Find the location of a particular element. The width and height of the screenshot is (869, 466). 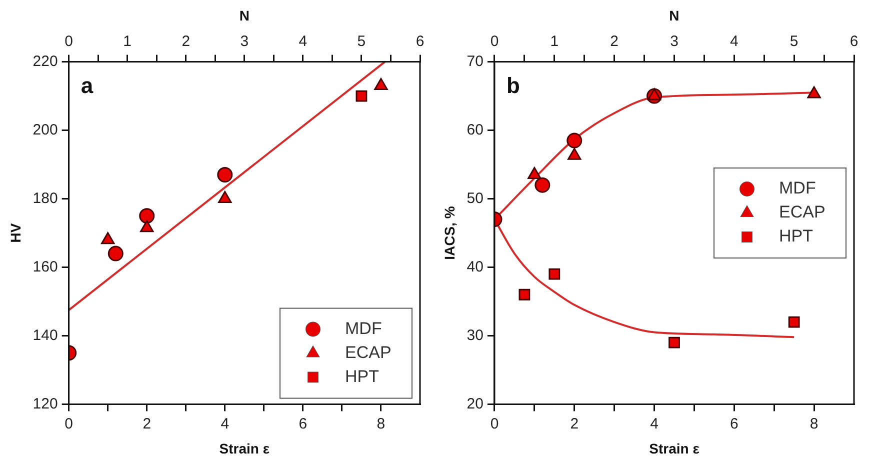

y-tick-label: 200 is located at coordinates (45, 129).